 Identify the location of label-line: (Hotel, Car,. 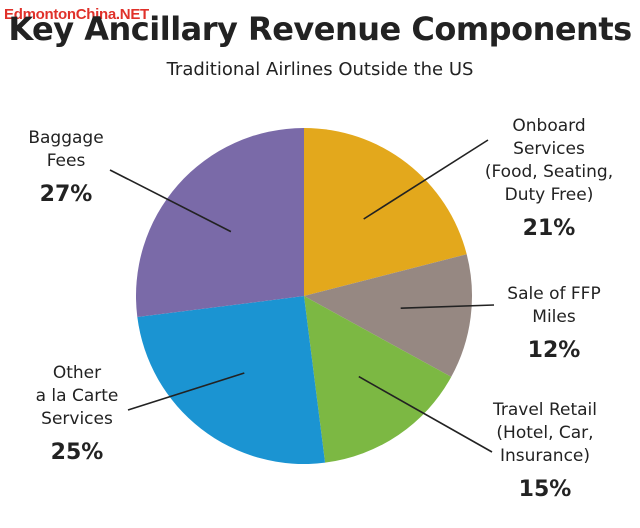
(545, 433).